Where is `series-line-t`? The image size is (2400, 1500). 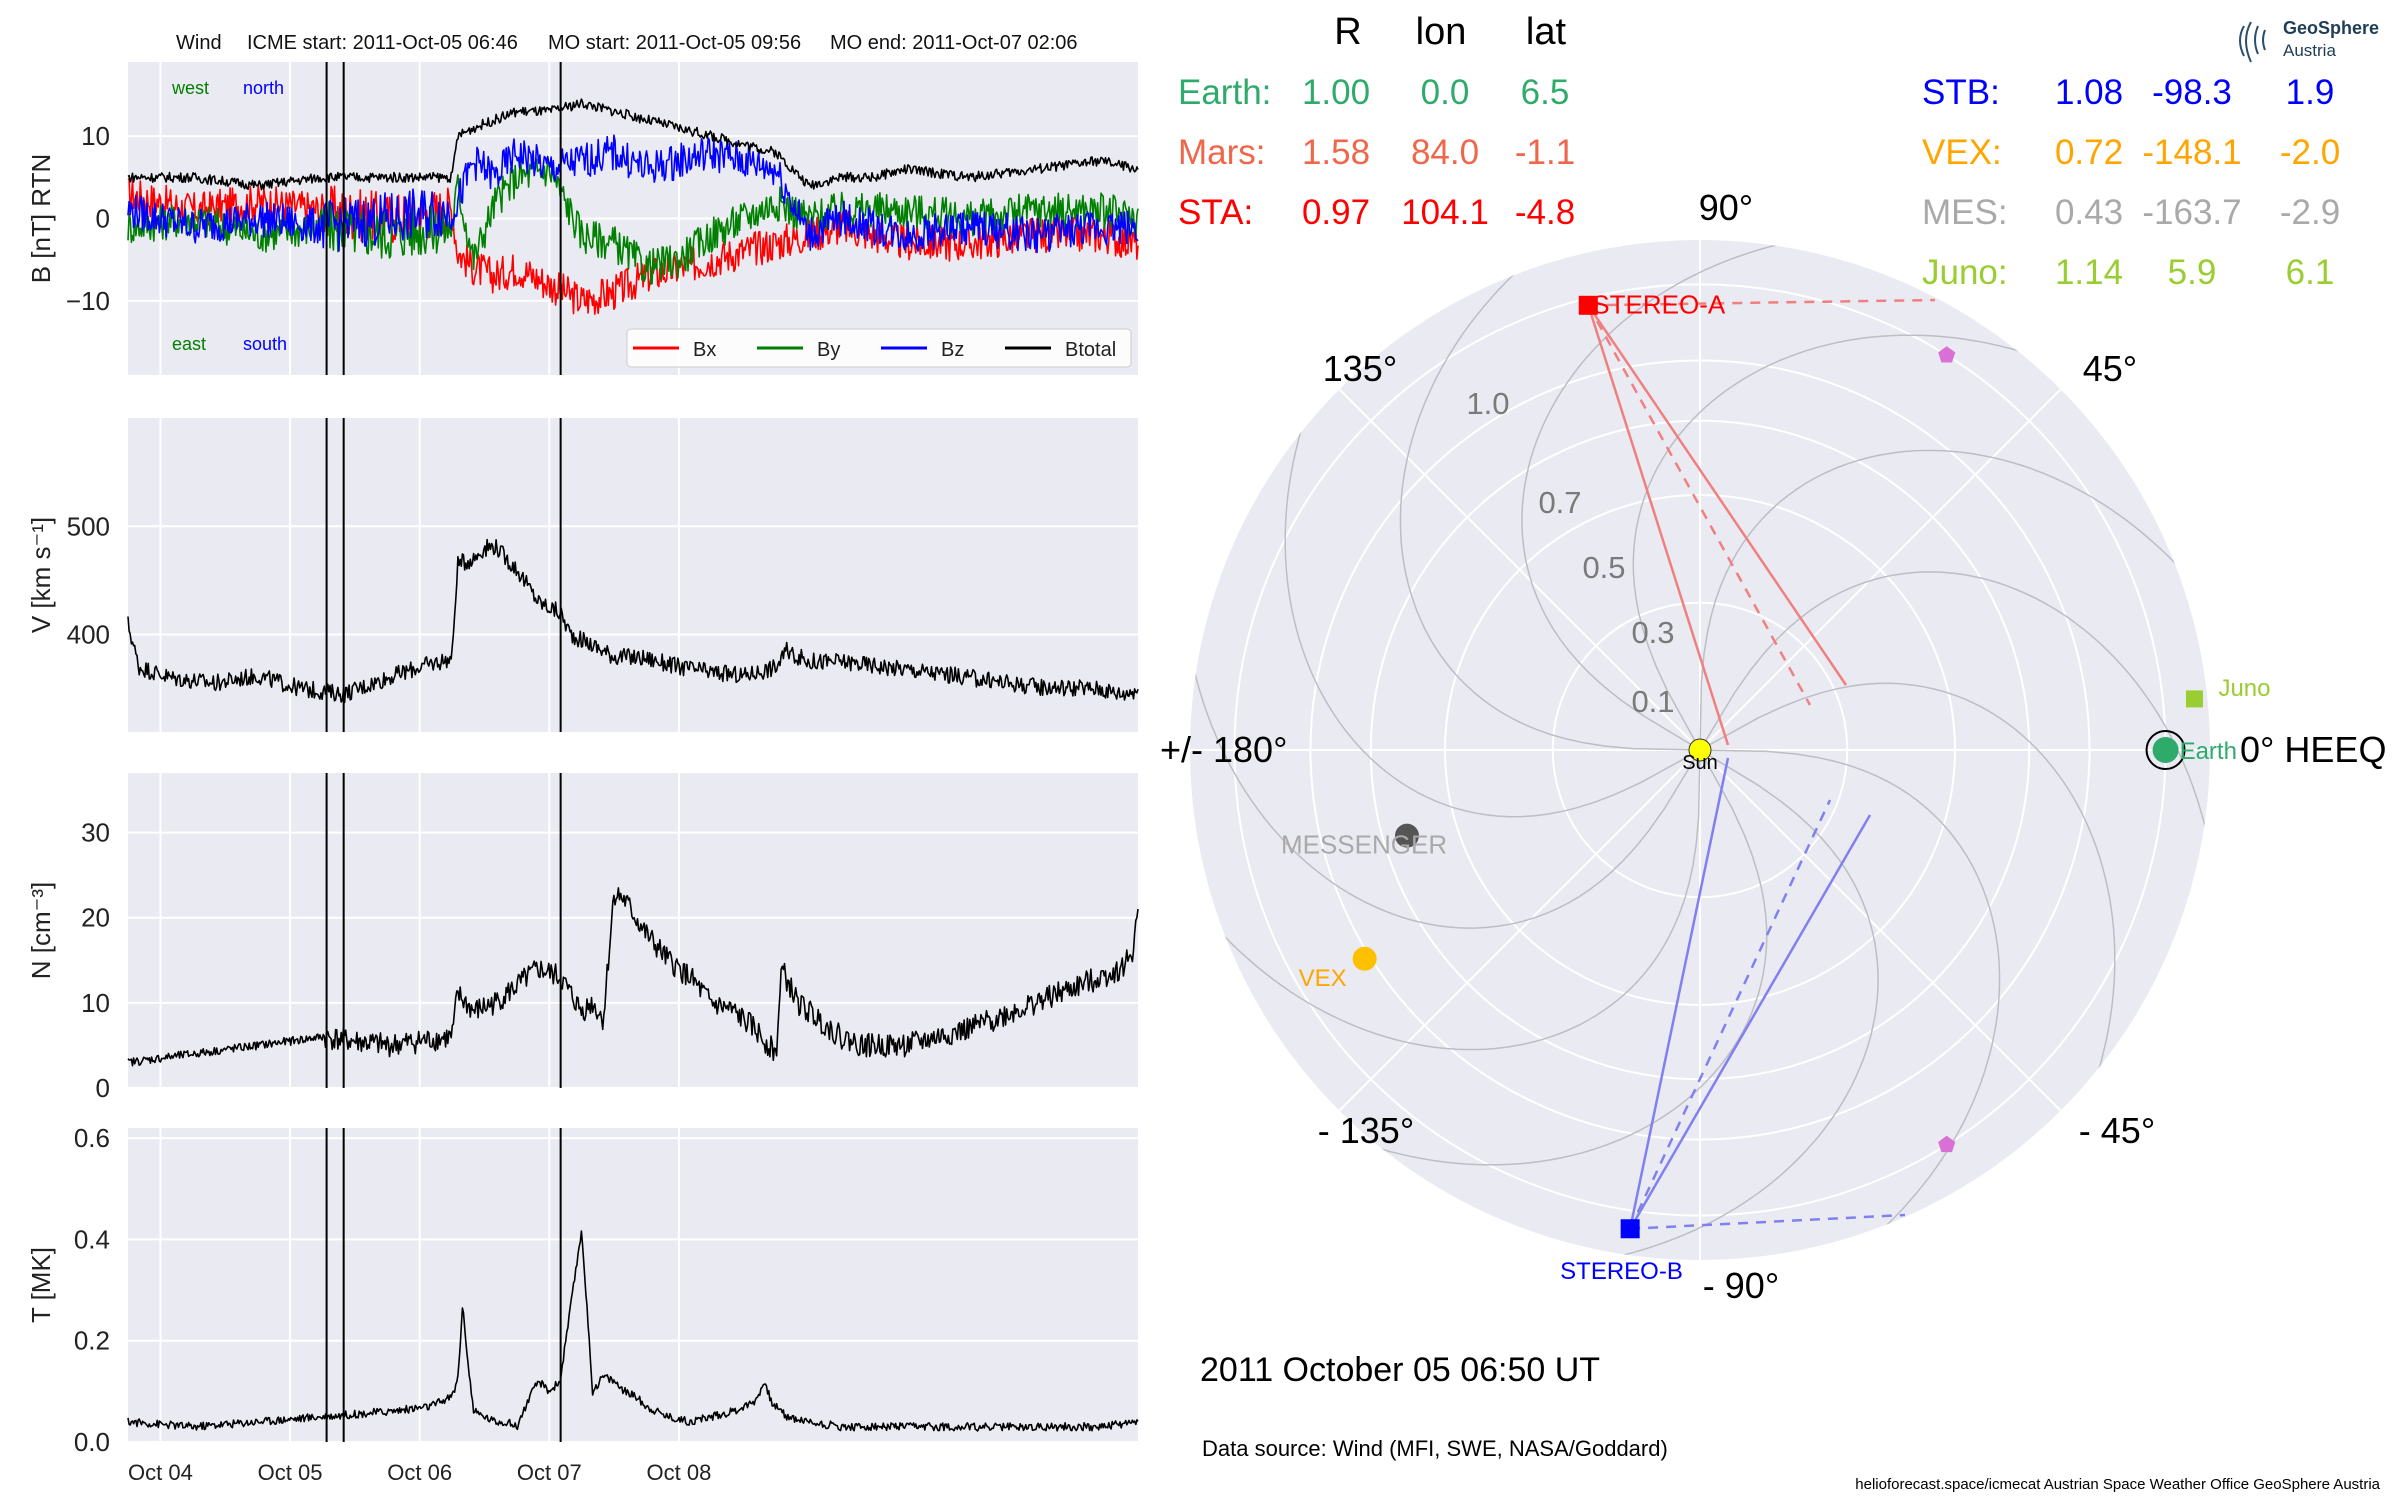 series-line-t is located at coordinates (633, 1331).